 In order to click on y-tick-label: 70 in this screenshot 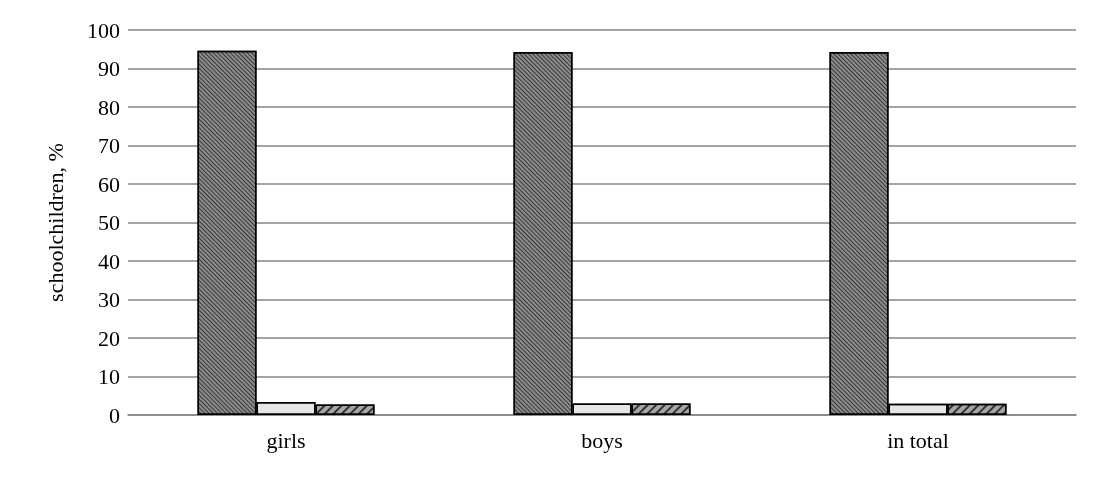, I will do `click(109, 145)`.